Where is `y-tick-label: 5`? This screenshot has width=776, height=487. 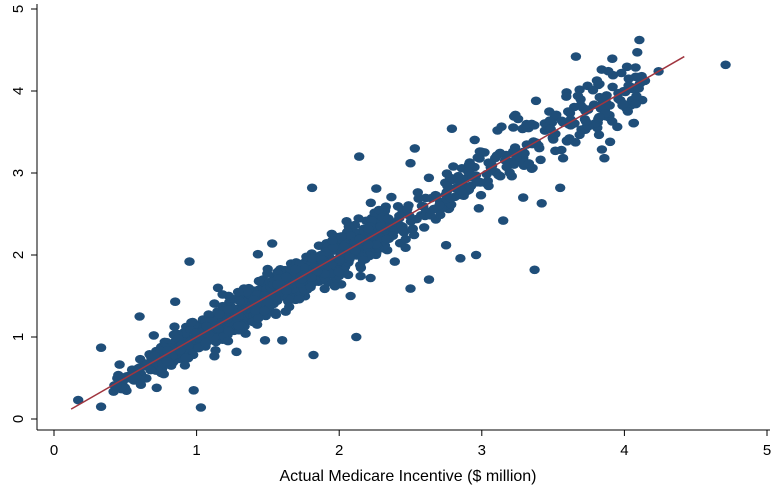 y-tick-label: 5 is located at coordinates (18, 9).